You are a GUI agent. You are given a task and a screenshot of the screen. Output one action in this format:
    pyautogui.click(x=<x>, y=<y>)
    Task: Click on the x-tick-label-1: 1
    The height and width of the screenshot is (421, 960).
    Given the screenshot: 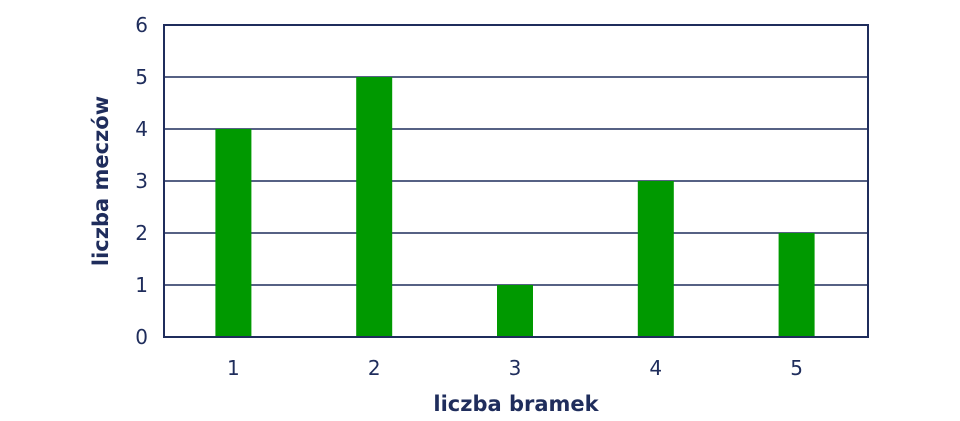 What is the action you would take?
    pyautogui.click(x=233, y=368)
    